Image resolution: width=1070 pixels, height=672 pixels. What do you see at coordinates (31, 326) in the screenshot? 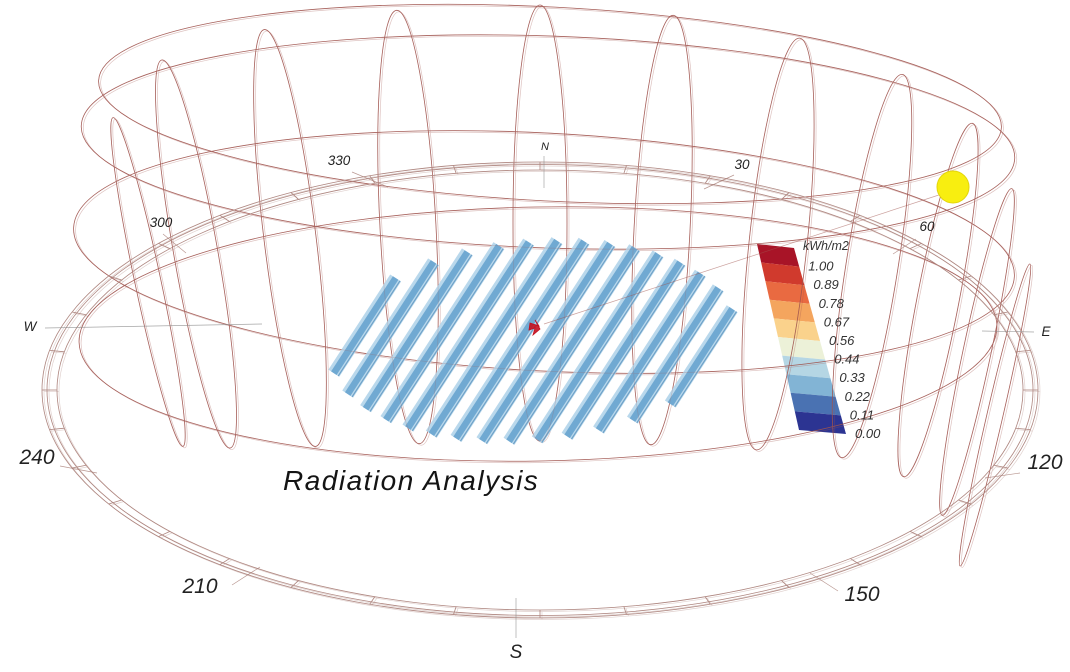
I see `compass-label-W: W` at bounding box center [31, 326].